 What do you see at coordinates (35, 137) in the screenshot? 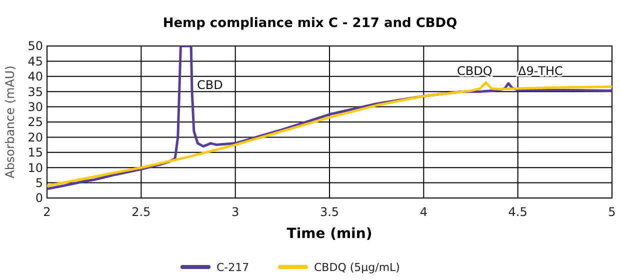
I see `y-tick-label: 20` at bounding box center [35, 137].